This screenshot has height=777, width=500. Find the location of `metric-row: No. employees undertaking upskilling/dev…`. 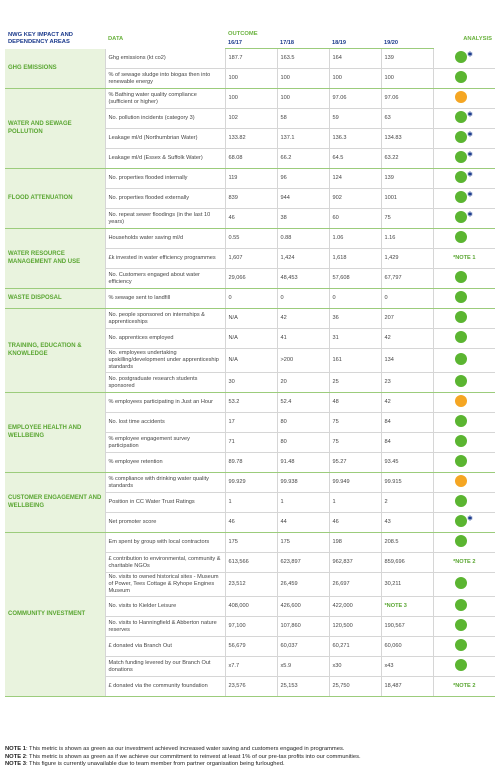

metric-row: No. employees undertaking upskilling/dev… is located at coordinates (250, 361).